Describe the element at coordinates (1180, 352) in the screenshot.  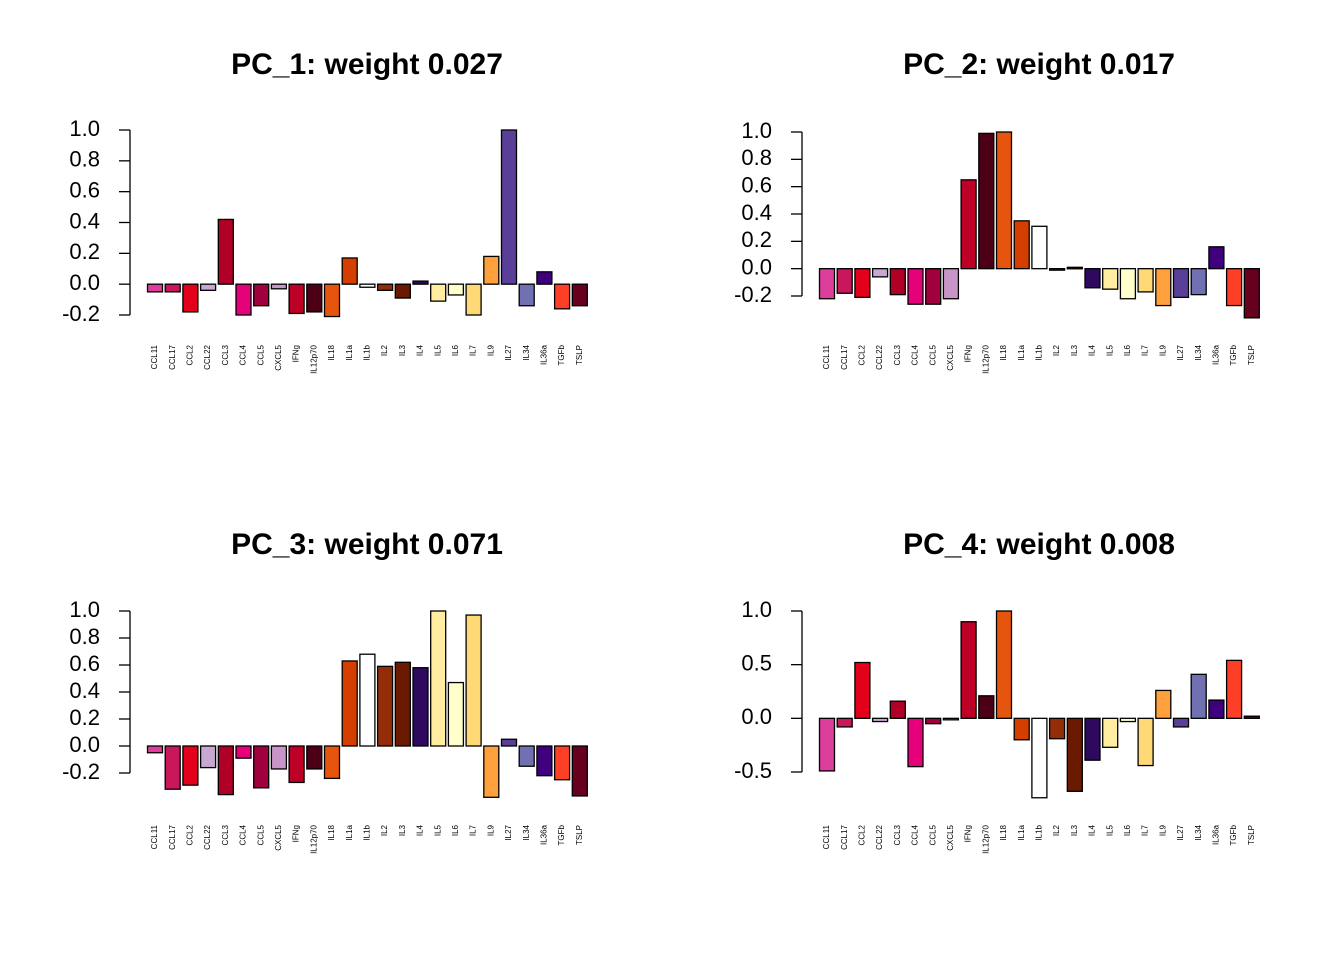
I see `x-tick-label: IL27` at that location.